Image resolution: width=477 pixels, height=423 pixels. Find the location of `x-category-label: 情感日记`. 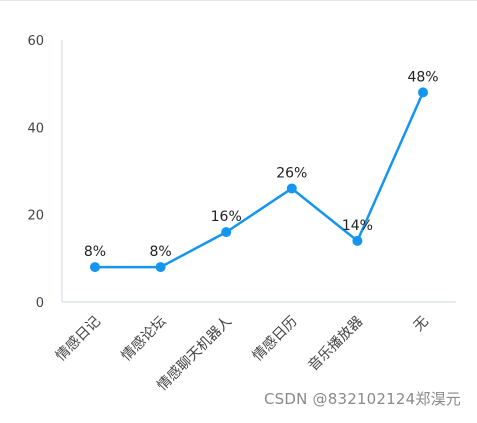

x-category-label: 情感日记 is located at coordinates (78, 339).